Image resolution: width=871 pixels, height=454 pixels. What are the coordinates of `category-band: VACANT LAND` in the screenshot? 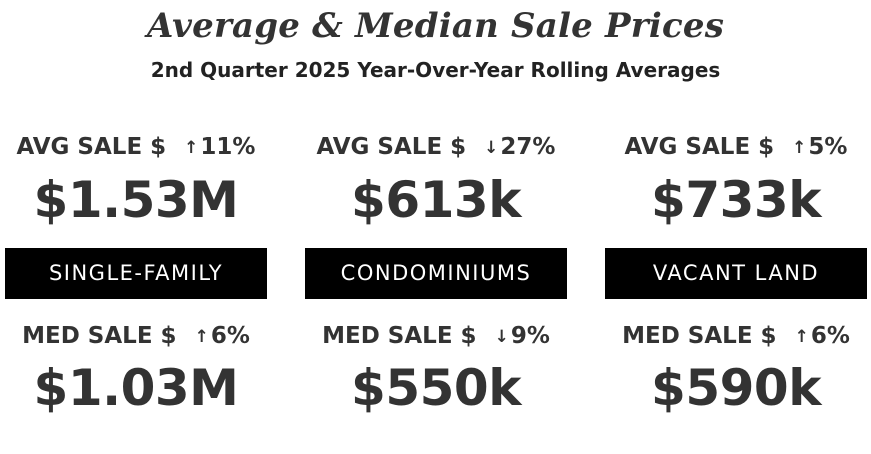 It's located at (736, 273).